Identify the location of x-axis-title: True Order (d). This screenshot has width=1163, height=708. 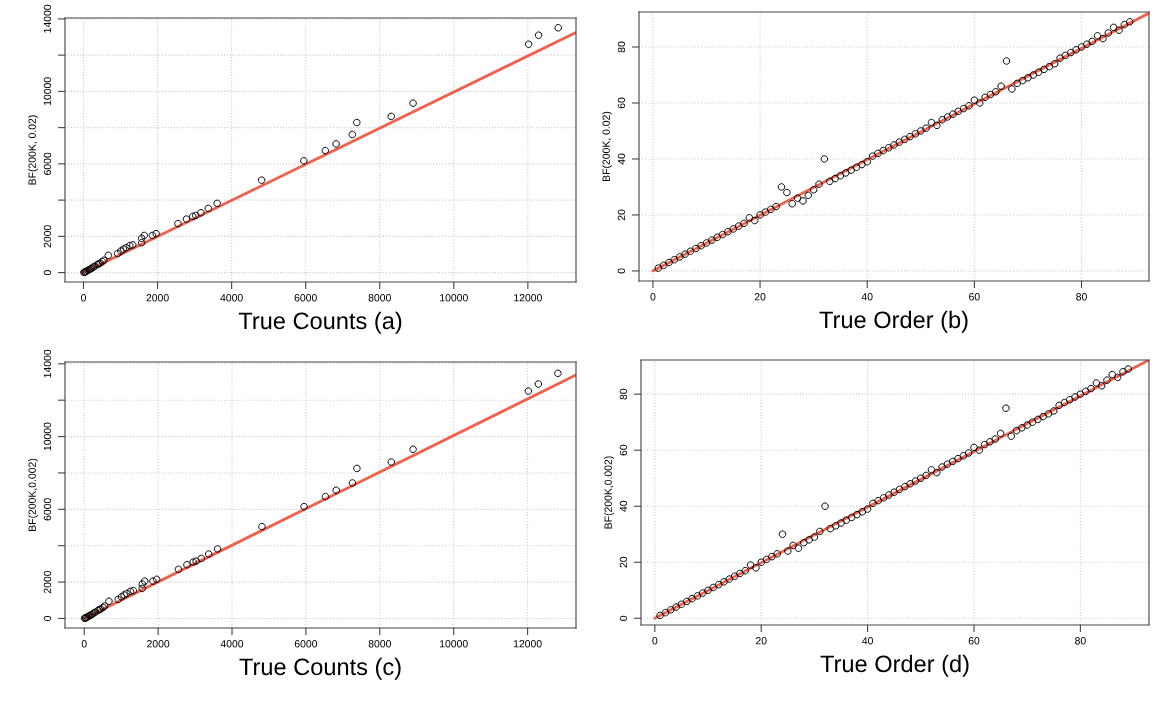
(894, 665).